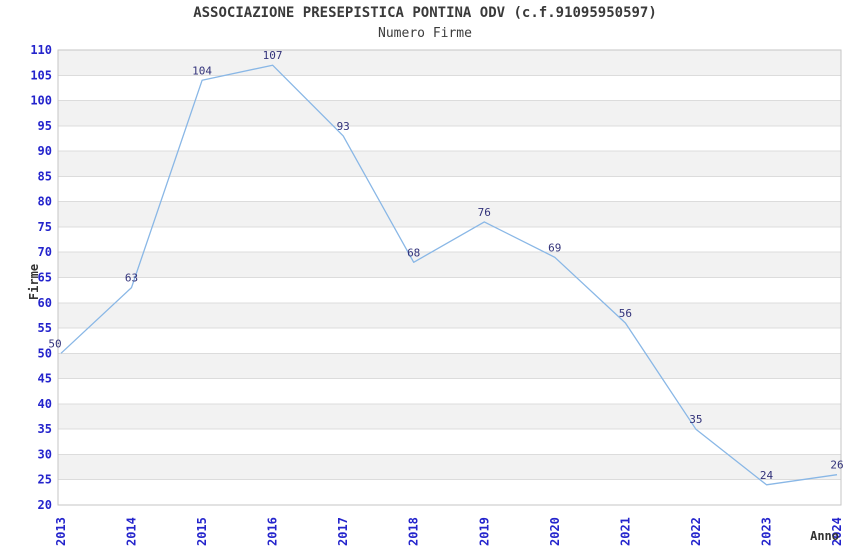  Describe the element at coordinates (767, 475) in the screenshot. I see `point-label: 24` at that location.